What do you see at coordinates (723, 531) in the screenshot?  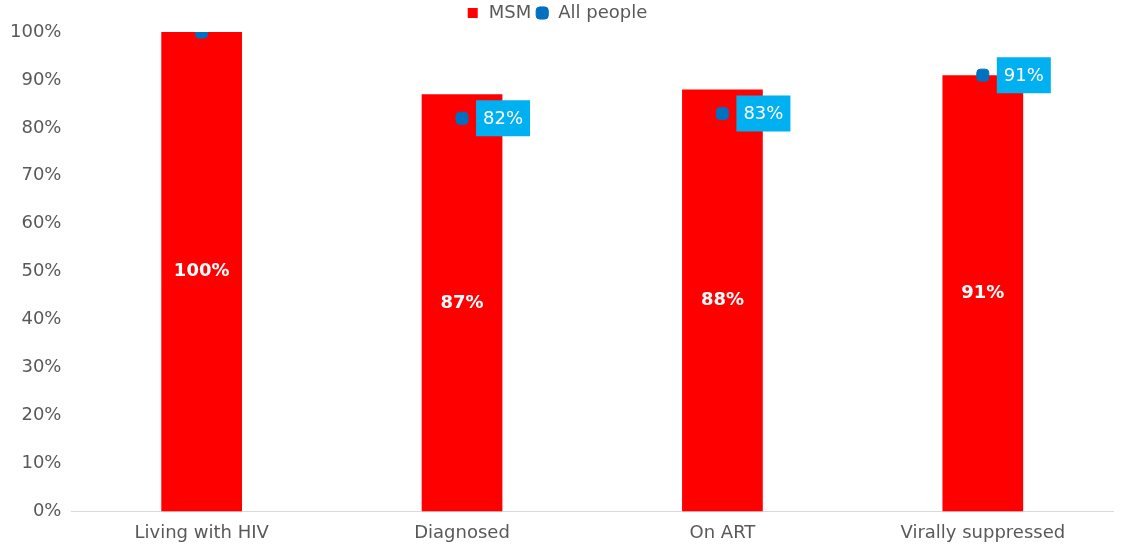 I see `x-tick-label: On ART` at bounding box center [723, 531].